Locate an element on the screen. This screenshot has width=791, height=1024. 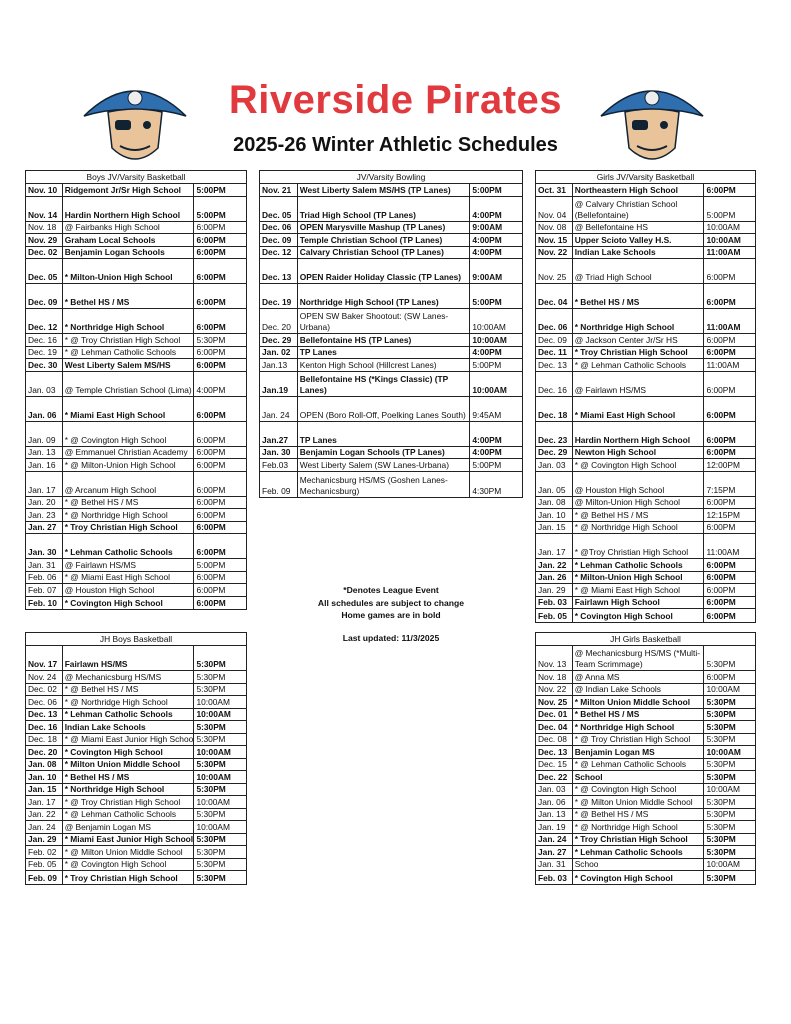
opponent-cell: Indian Lake Schools is located at coordinates (639, 252).